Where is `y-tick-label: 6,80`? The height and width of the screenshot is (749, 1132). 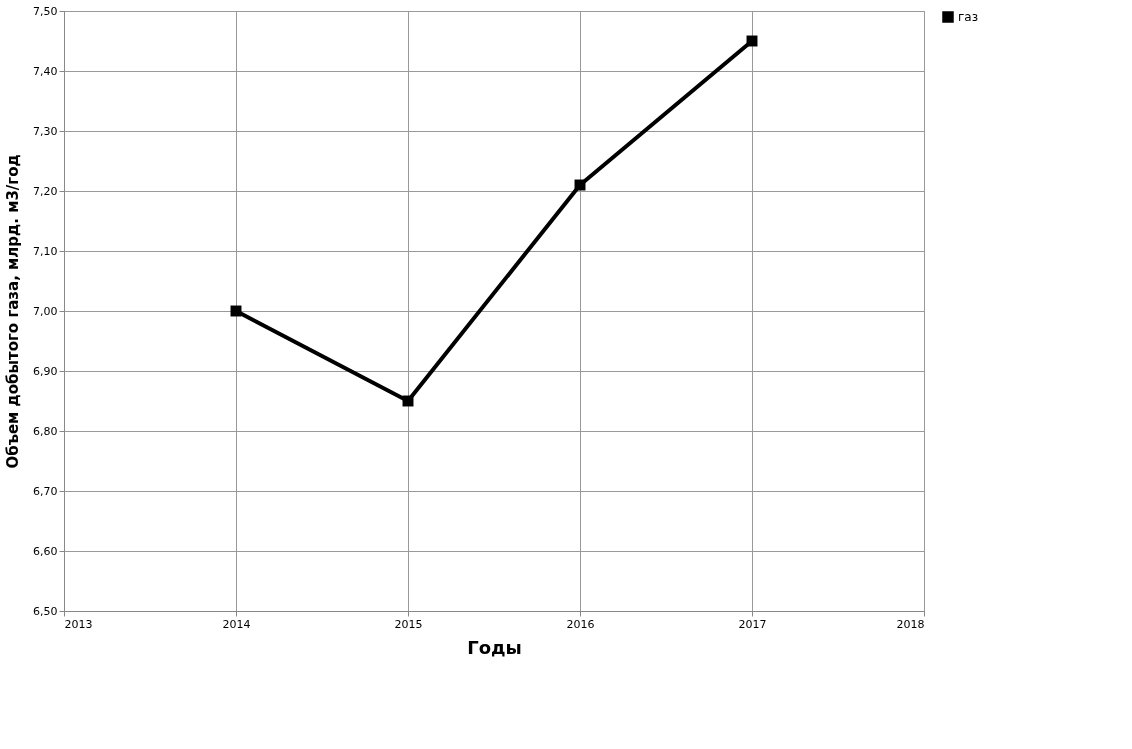 y-tick-label: 6,80 is located at coordinates (45, 431).